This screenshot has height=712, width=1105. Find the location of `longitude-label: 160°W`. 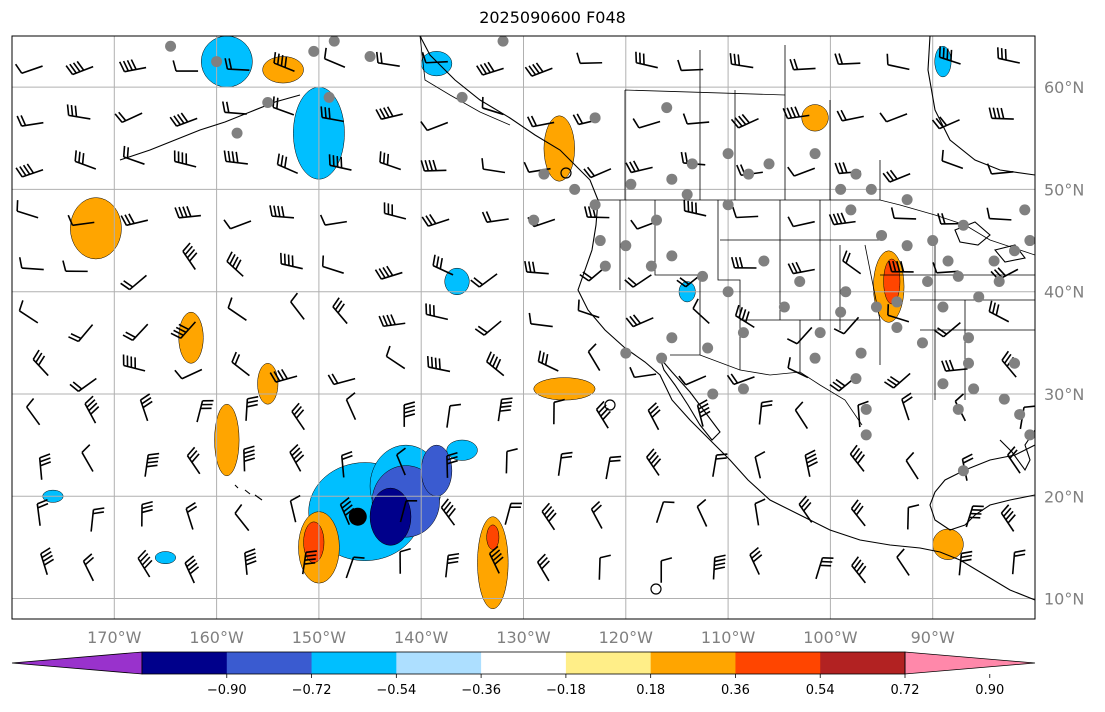

longitude-label: 160°W is located at coordinates (216, 637).